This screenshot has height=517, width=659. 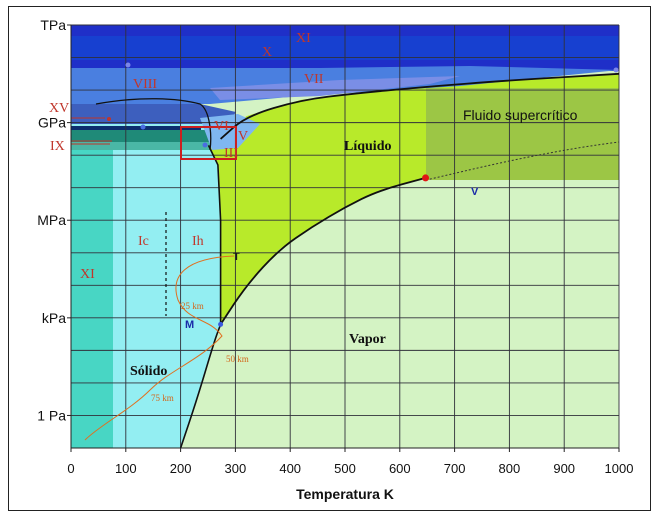 What do you see at coordinates (143, 241) in the screenshot?
I see `label-ice-ic: Ic` at bounding box center [143, 241].